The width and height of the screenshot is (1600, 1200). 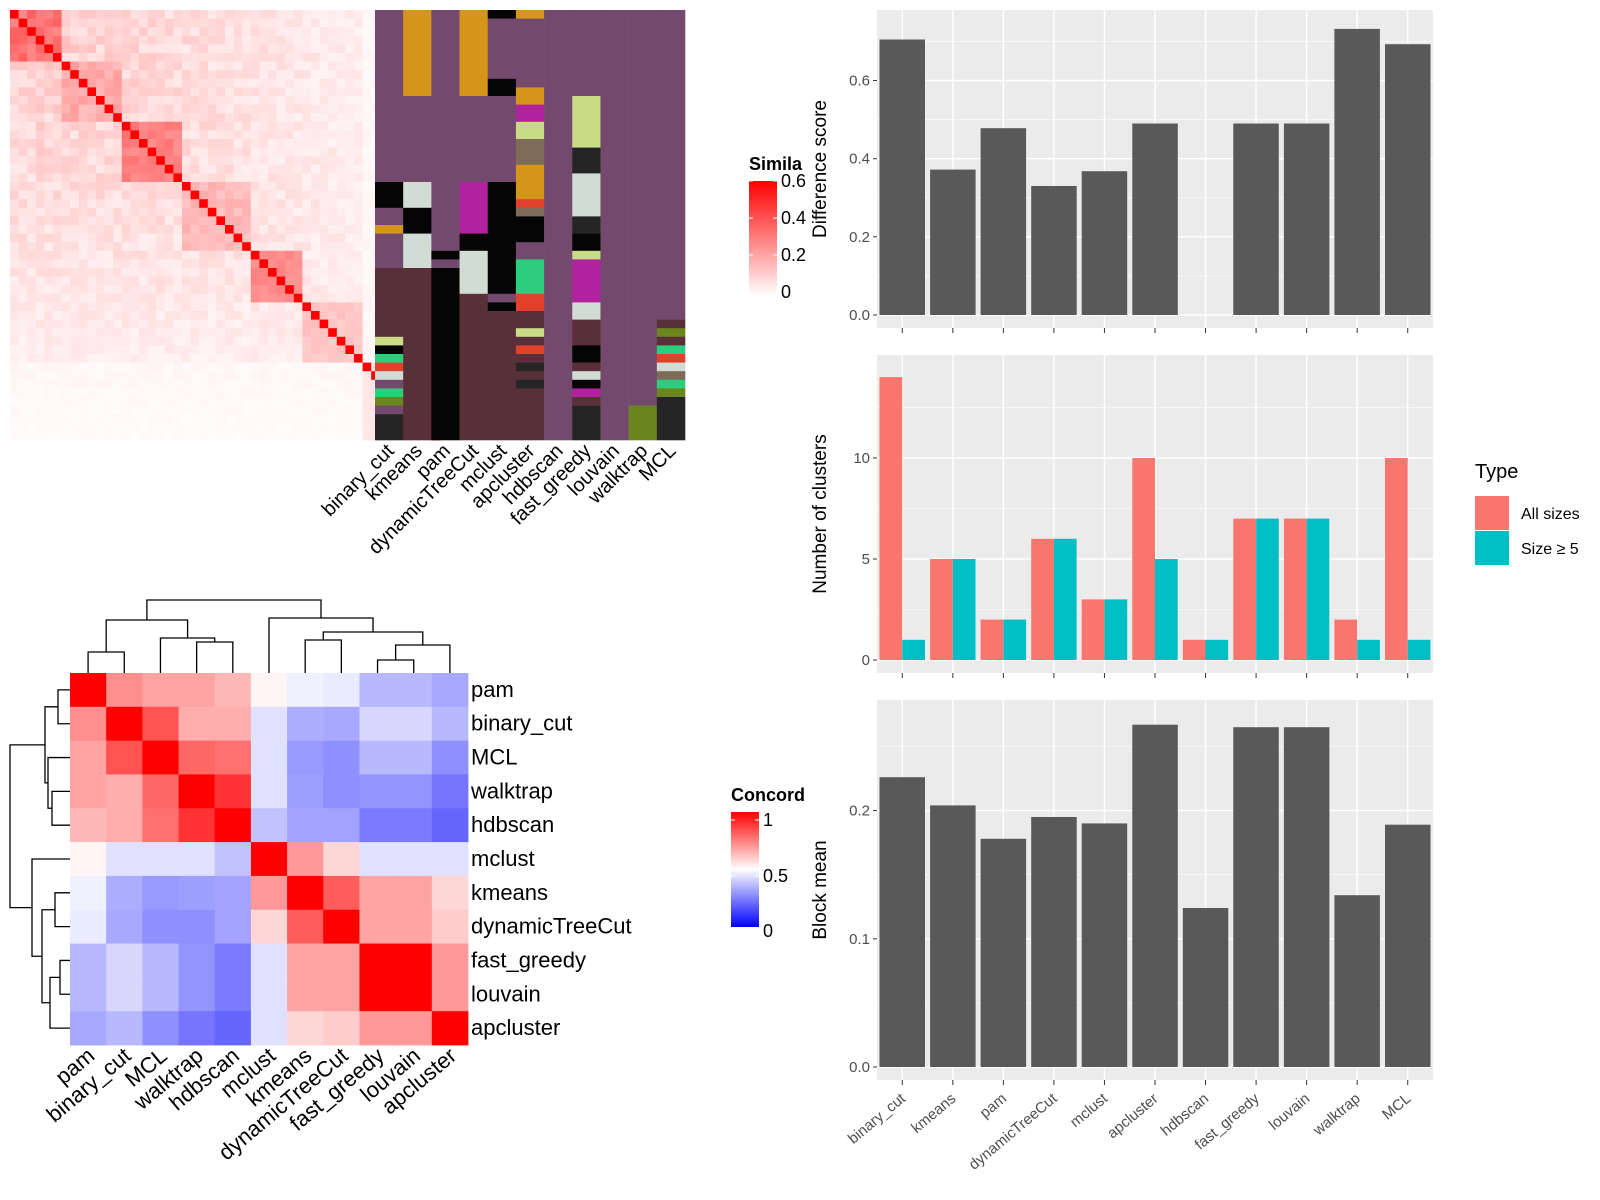 What do you see at coordinates (530, 182) in the screenshot?
I see `cluster-block-apcluster` at bounding box center [530, 182].